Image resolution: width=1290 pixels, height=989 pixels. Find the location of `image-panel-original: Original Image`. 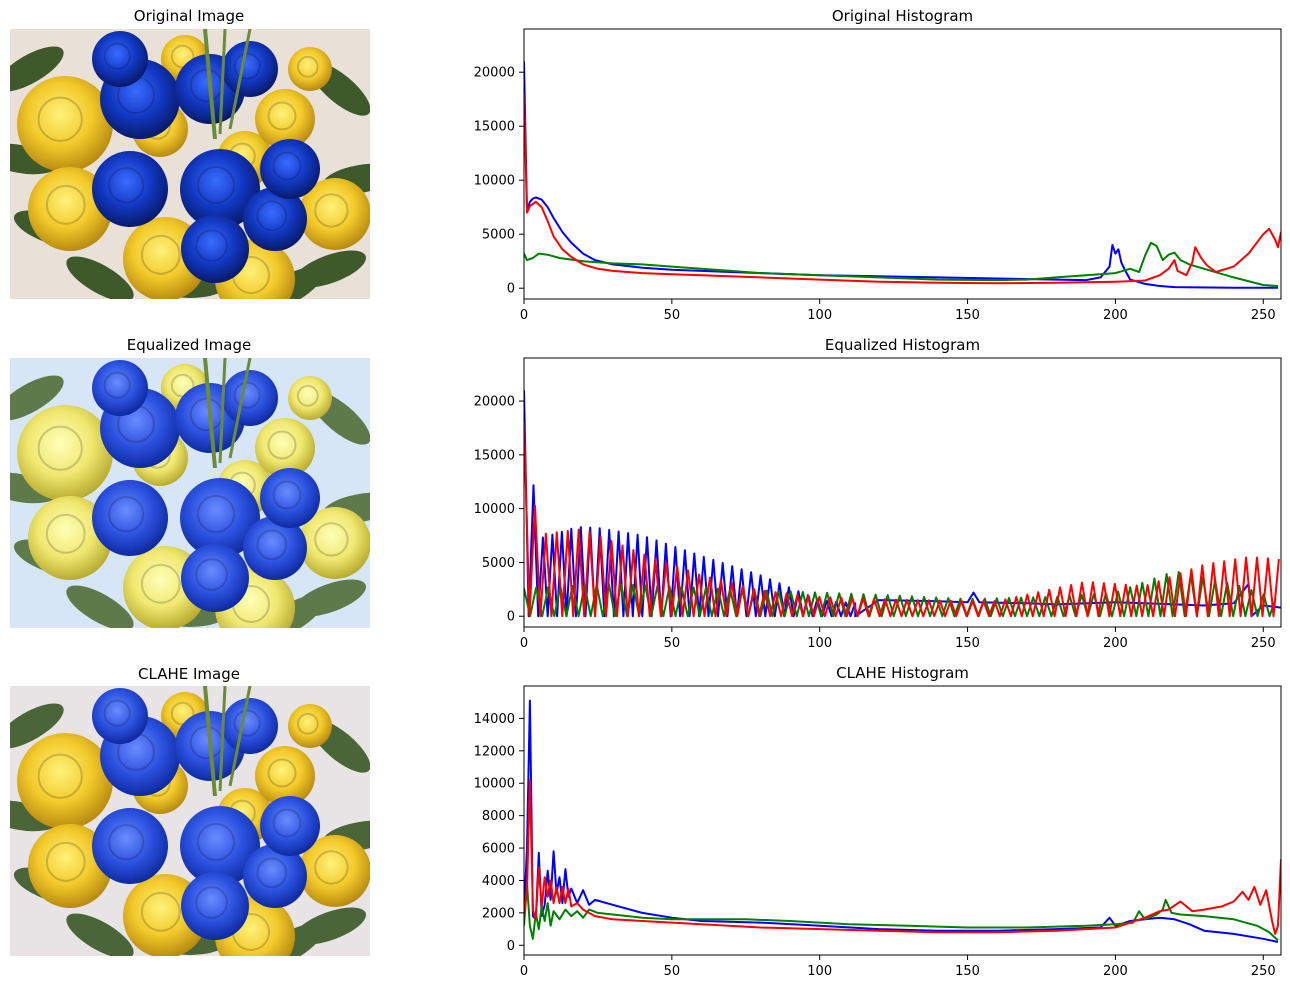

image-panel-original: Original Image is located at coordinates (190, 153).